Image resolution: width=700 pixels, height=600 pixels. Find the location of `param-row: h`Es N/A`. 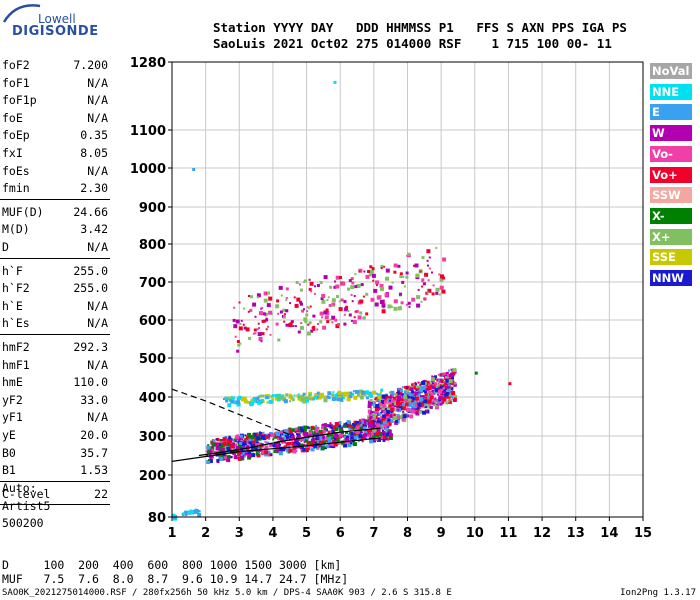

param-row: h`Es N/A is located at coordinates (55, 323).